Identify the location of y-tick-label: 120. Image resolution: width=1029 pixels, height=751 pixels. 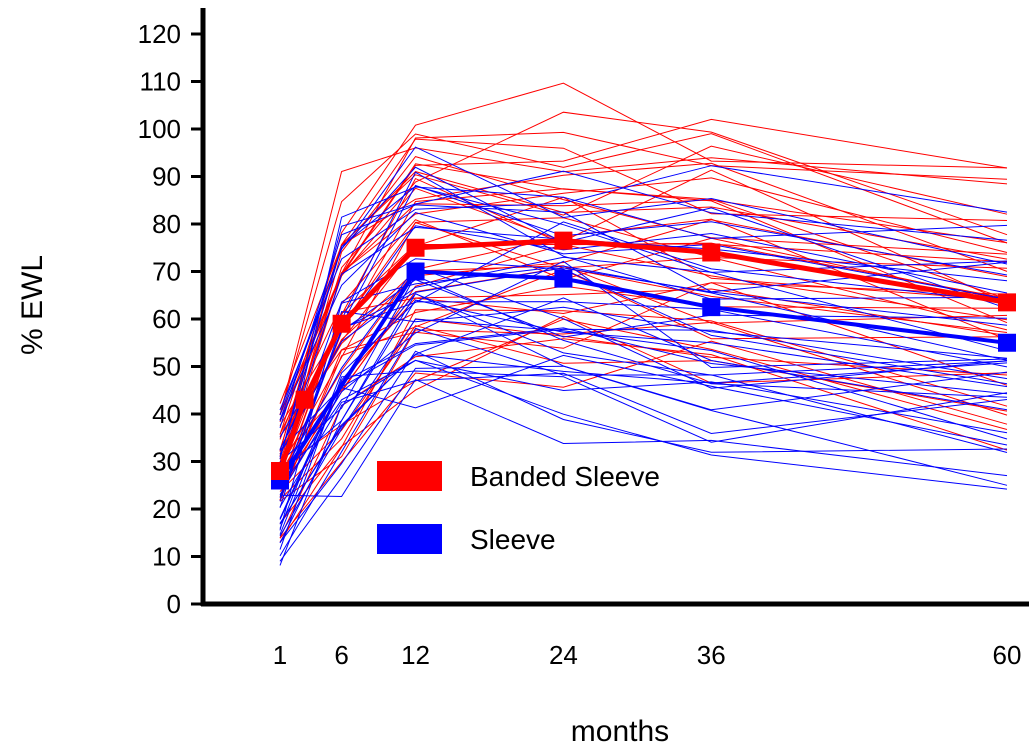
(159, 34).